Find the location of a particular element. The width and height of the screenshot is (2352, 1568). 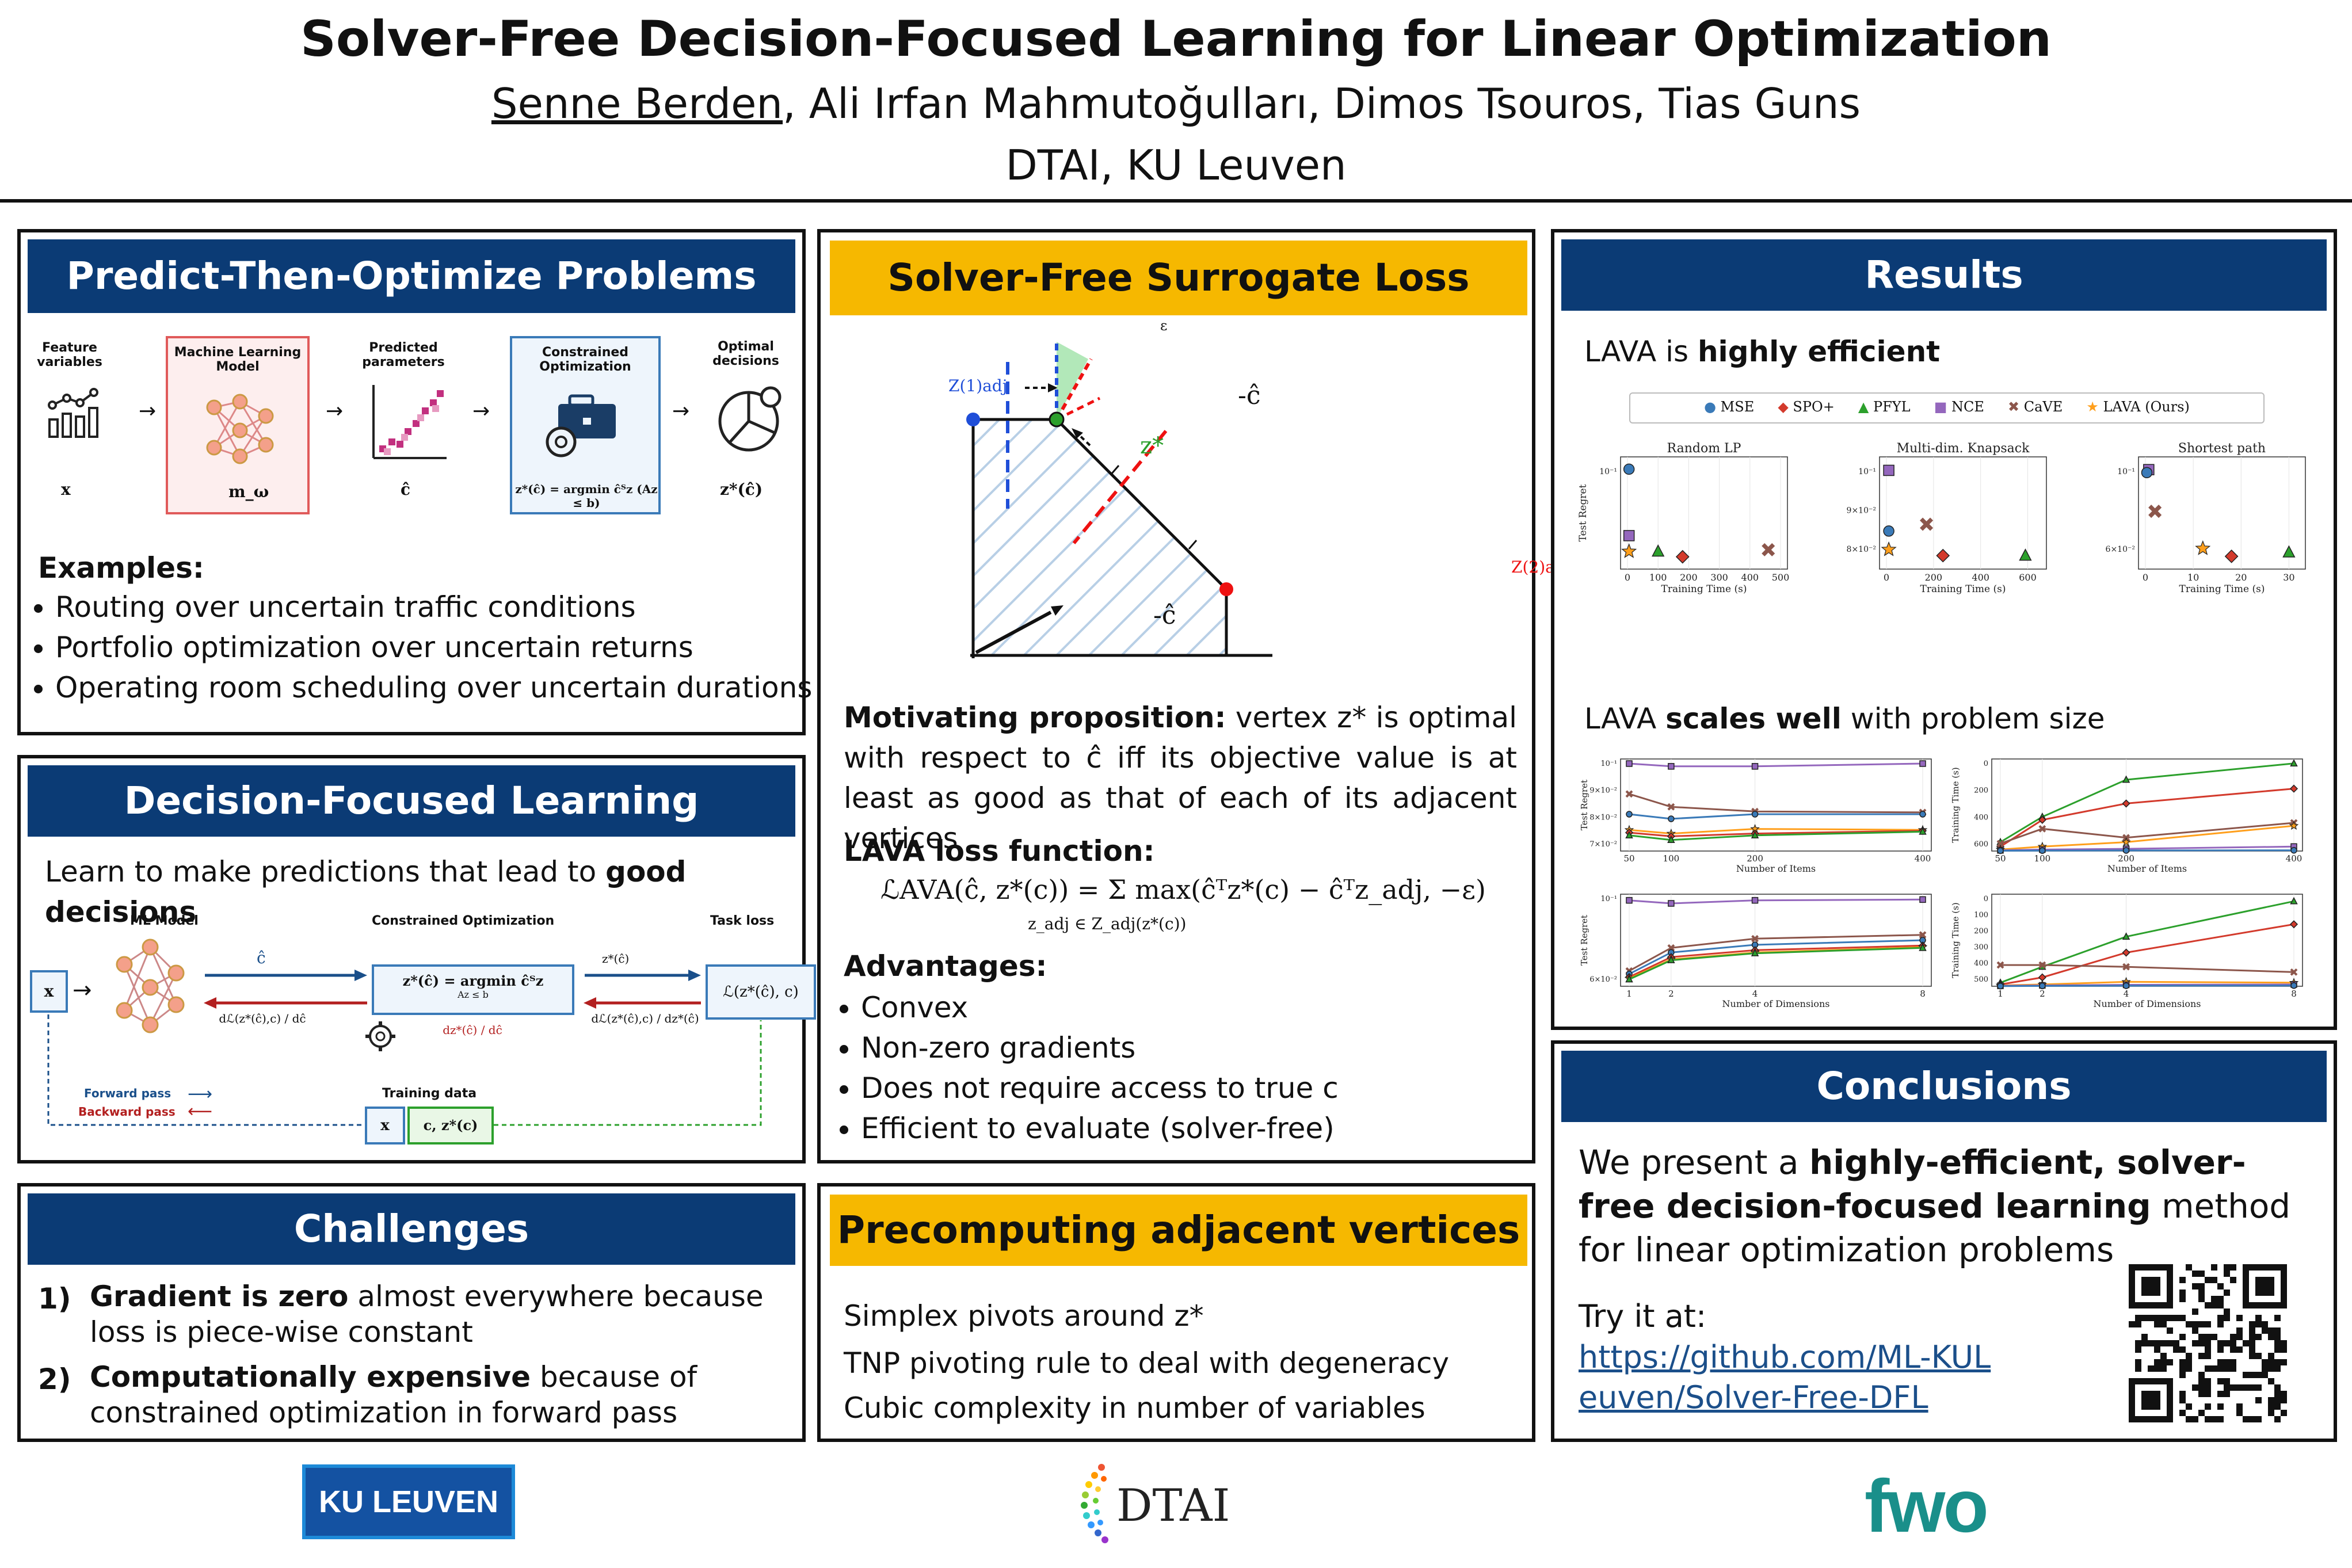

opt-formula: z*(ĉ) = argmin ĉᵀz is located at coordinates (473, 980).